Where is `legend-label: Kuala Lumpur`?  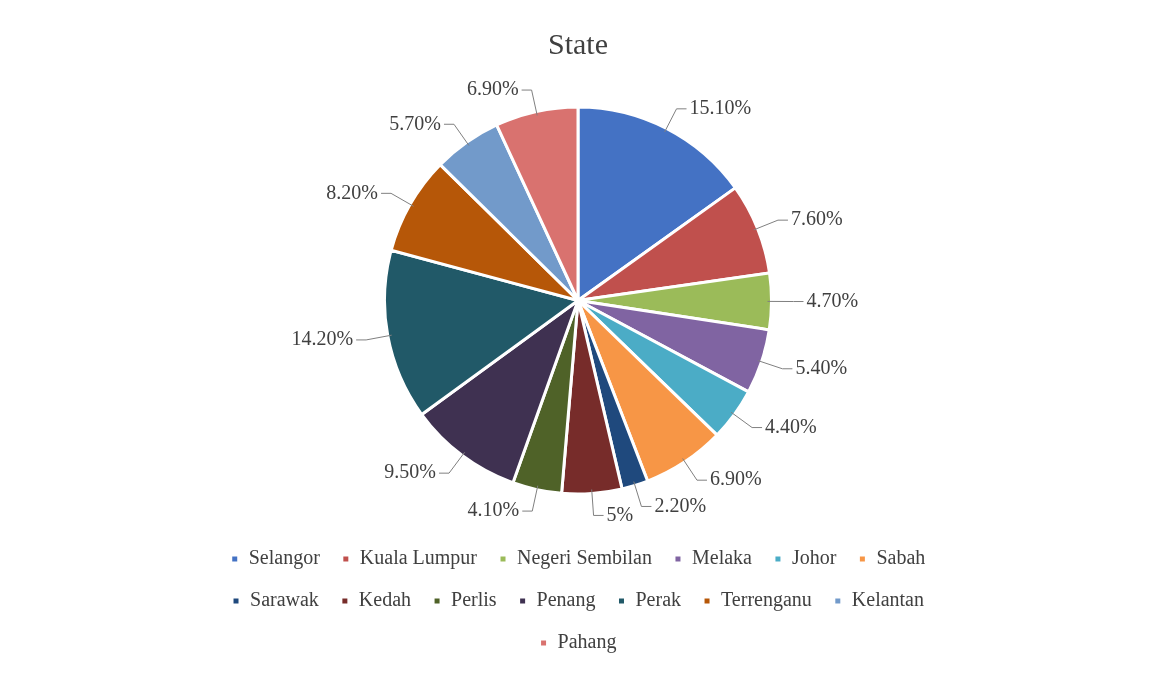
legend-label: Kuala Lumpur is located at coordinates (418, 558).